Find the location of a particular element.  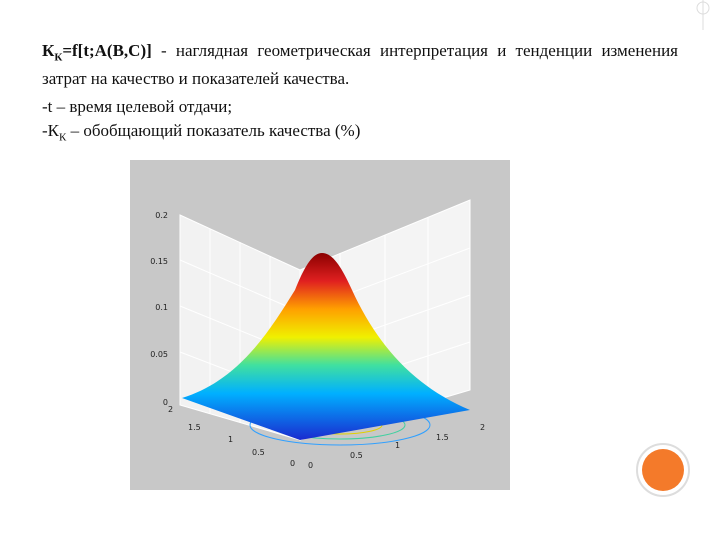

bullet: -t – время целевой отдачи; is located at coordinates (137, 107).